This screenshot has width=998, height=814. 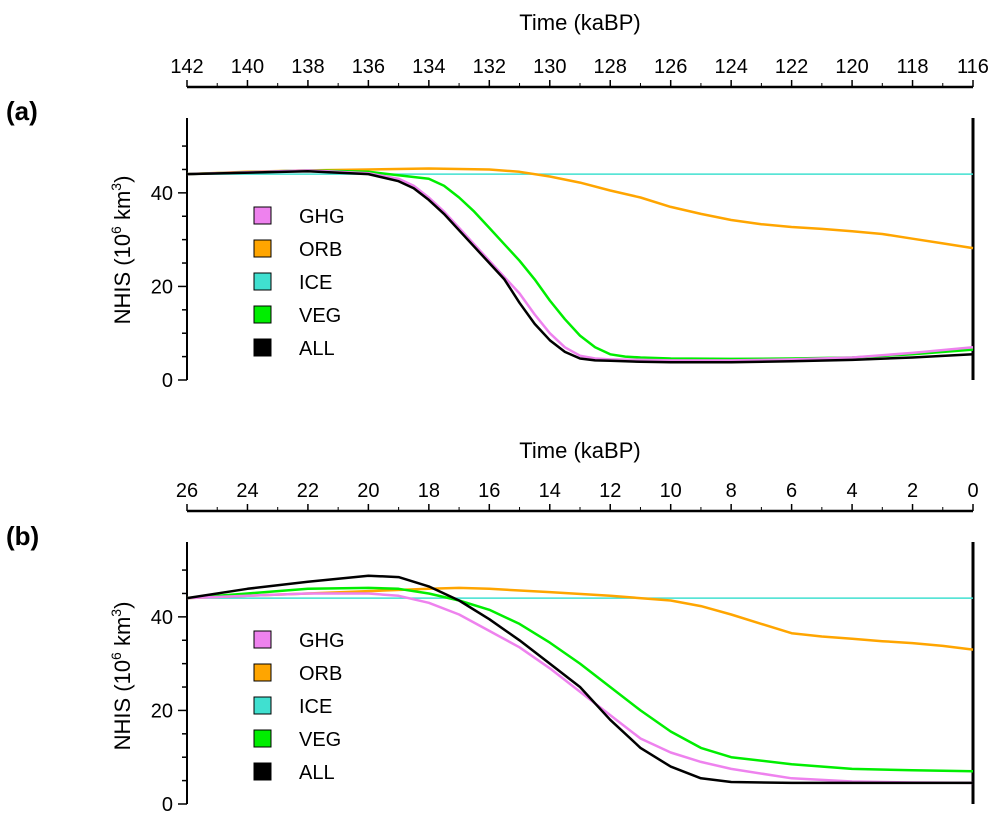 I want to click on panel-a-legend-label-veg: VEG, so click(x=320, y=316).